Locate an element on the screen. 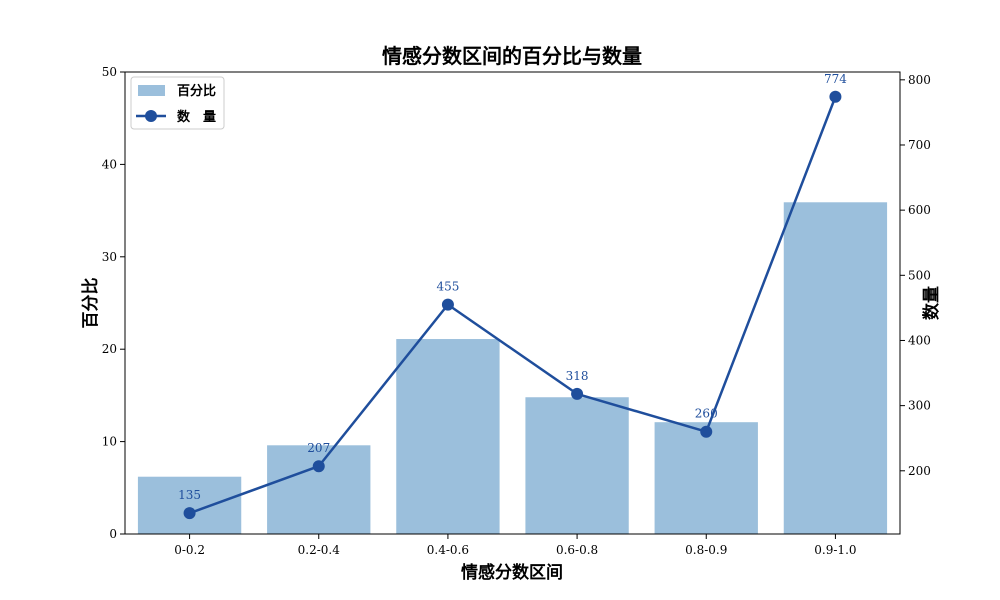 The height and width of the screenshot is (600, 1000). bar-0.4-0.6 is located at coordinates (447, 436).